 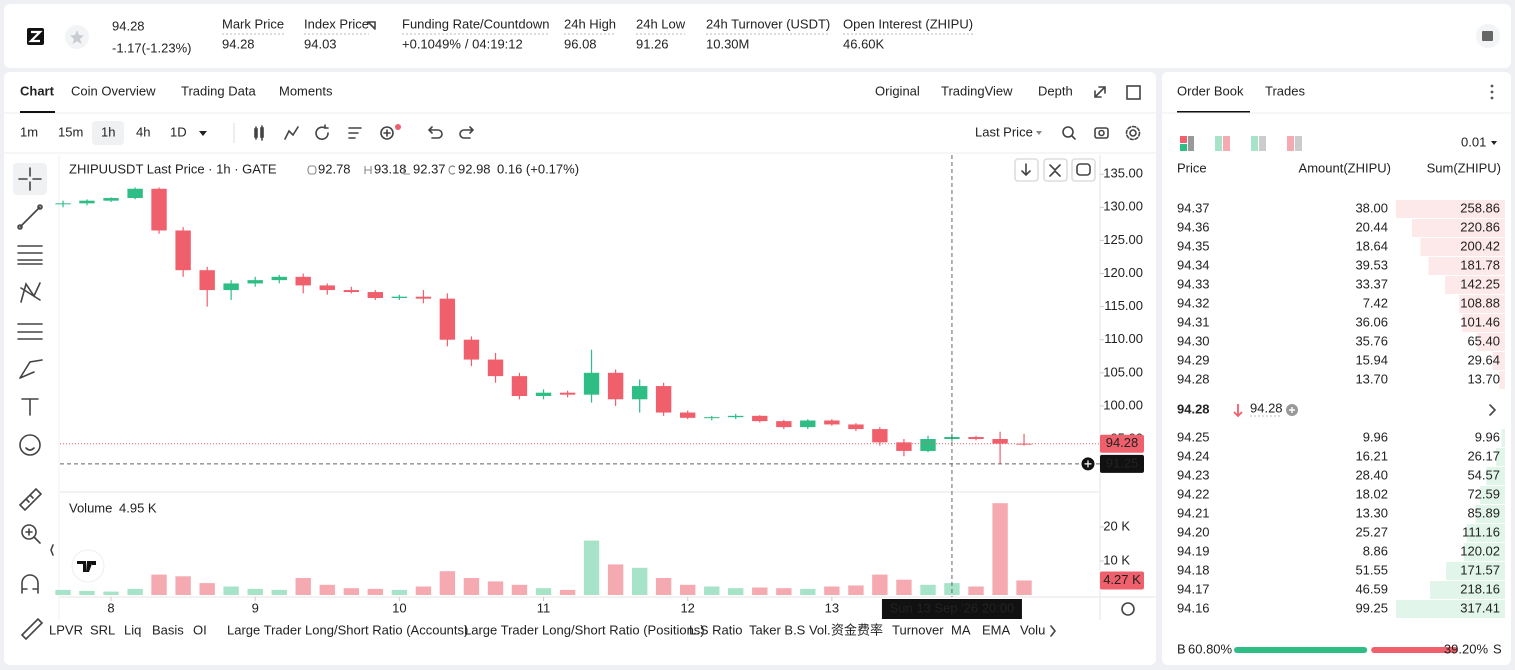 I want to click on index-link-icon, so click(x=371, y=25).